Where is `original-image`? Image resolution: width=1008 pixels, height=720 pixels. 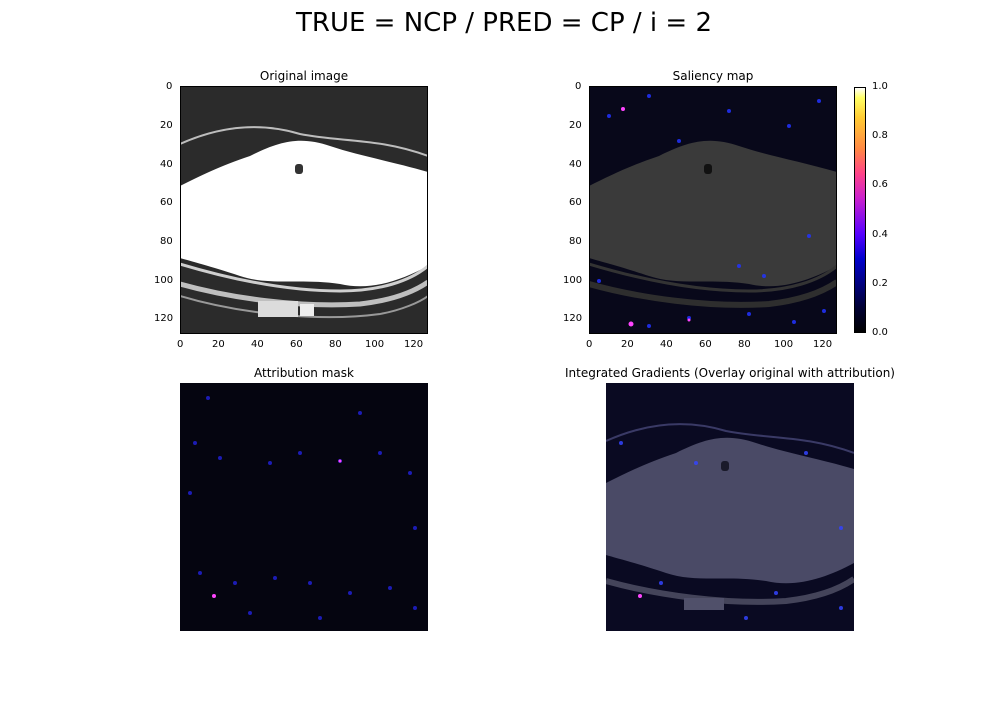 original-image is located at coordinates (304, 210).